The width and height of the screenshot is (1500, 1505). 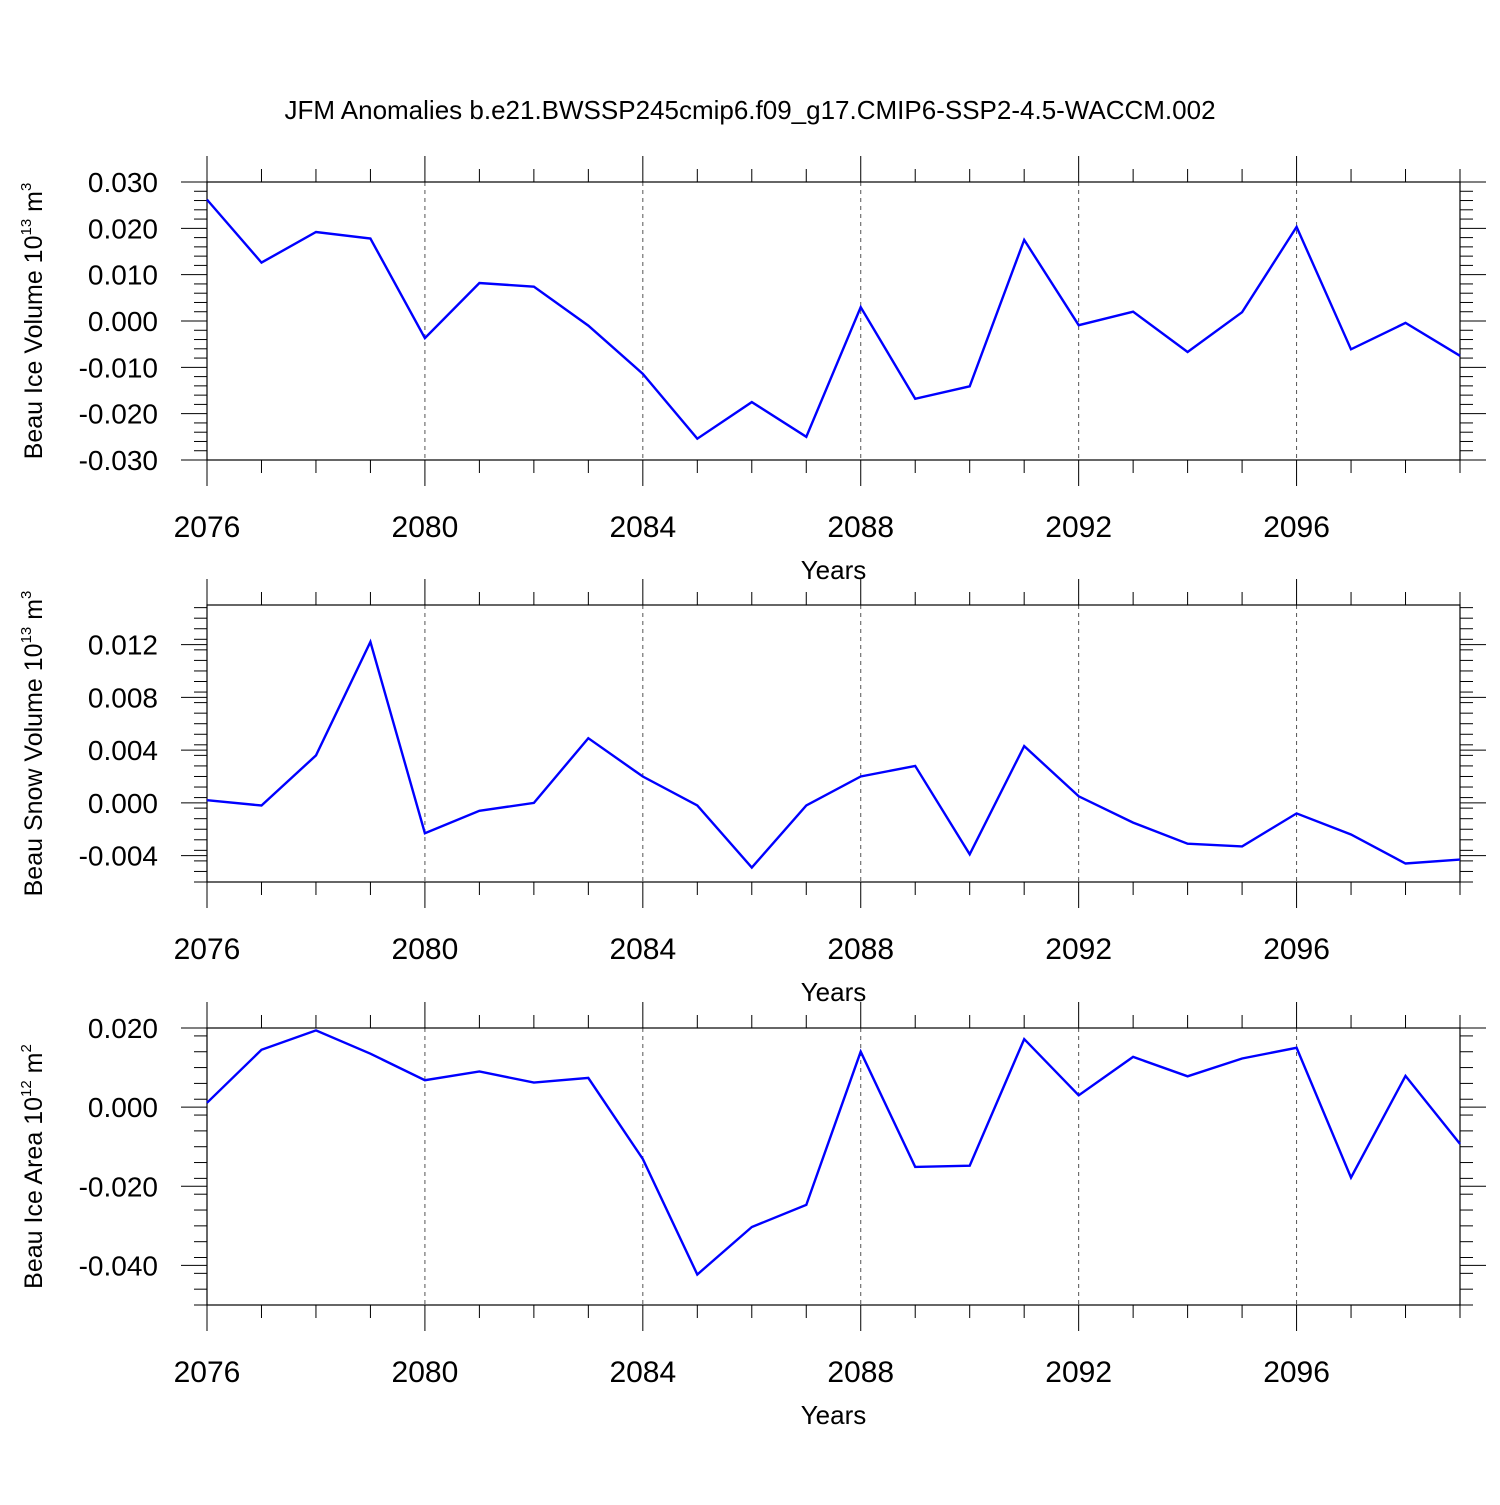 I want to click on y-tick-label: 0.012, so click(x=123, y=645).